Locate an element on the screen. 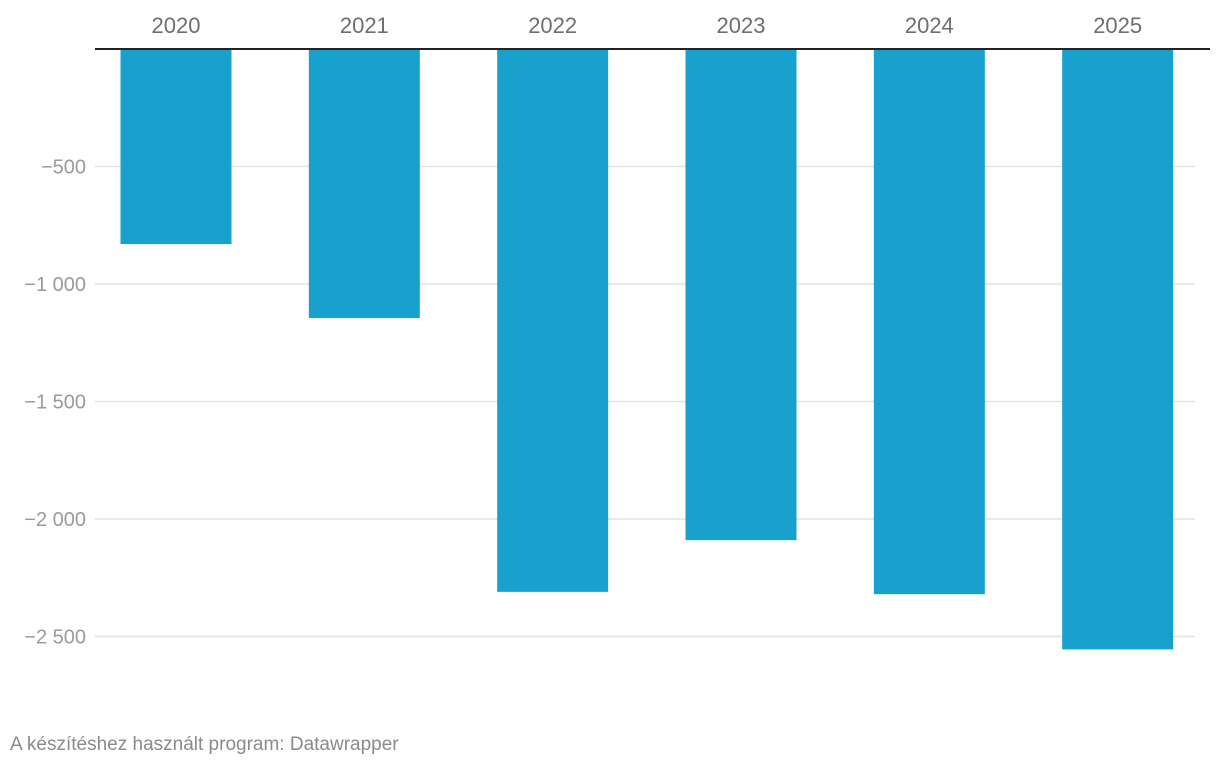  bar-2022 is located at coordinates (553, 320).